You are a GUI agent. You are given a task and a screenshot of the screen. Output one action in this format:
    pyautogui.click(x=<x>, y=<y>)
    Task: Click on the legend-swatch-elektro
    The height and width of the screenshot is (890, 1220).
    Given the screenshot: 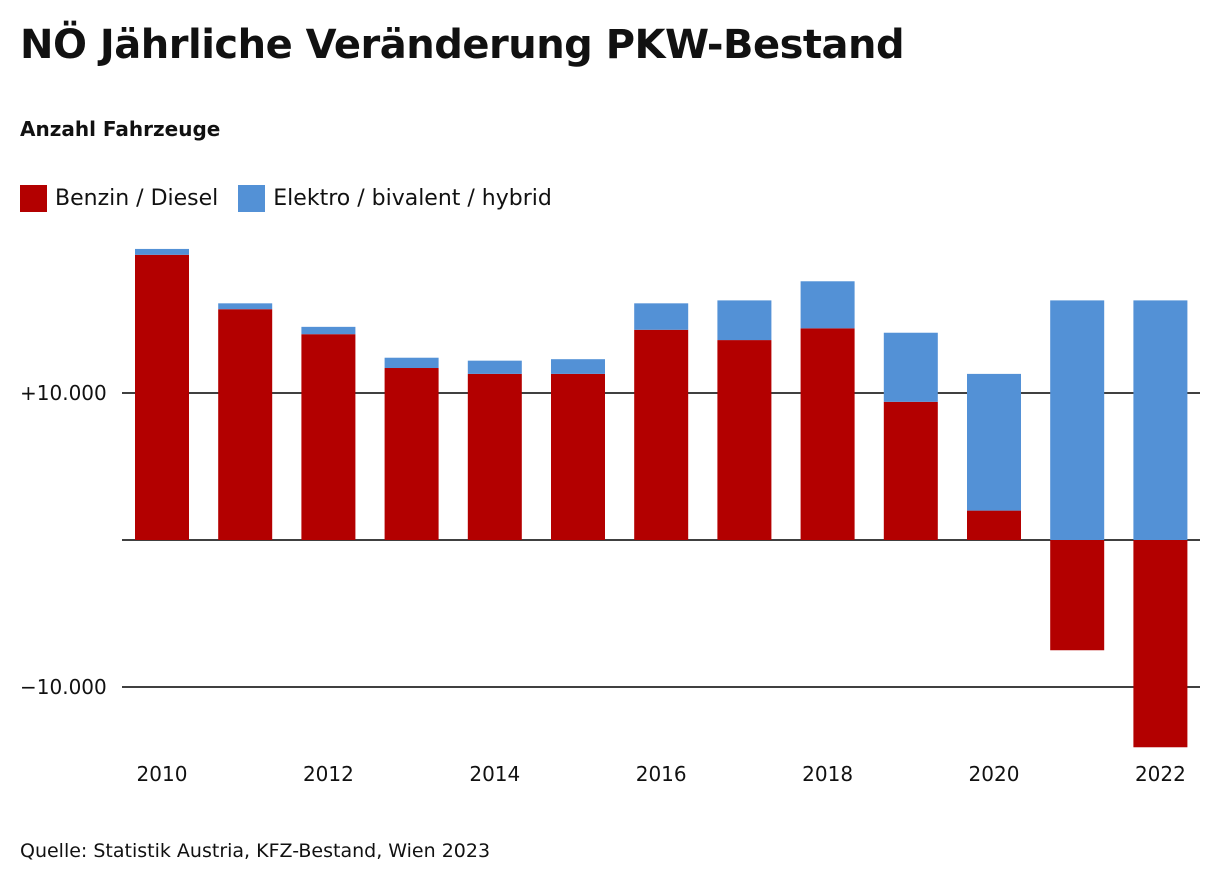 What is the action you would take?
    pyautogui.click(x=252, y=198)
    